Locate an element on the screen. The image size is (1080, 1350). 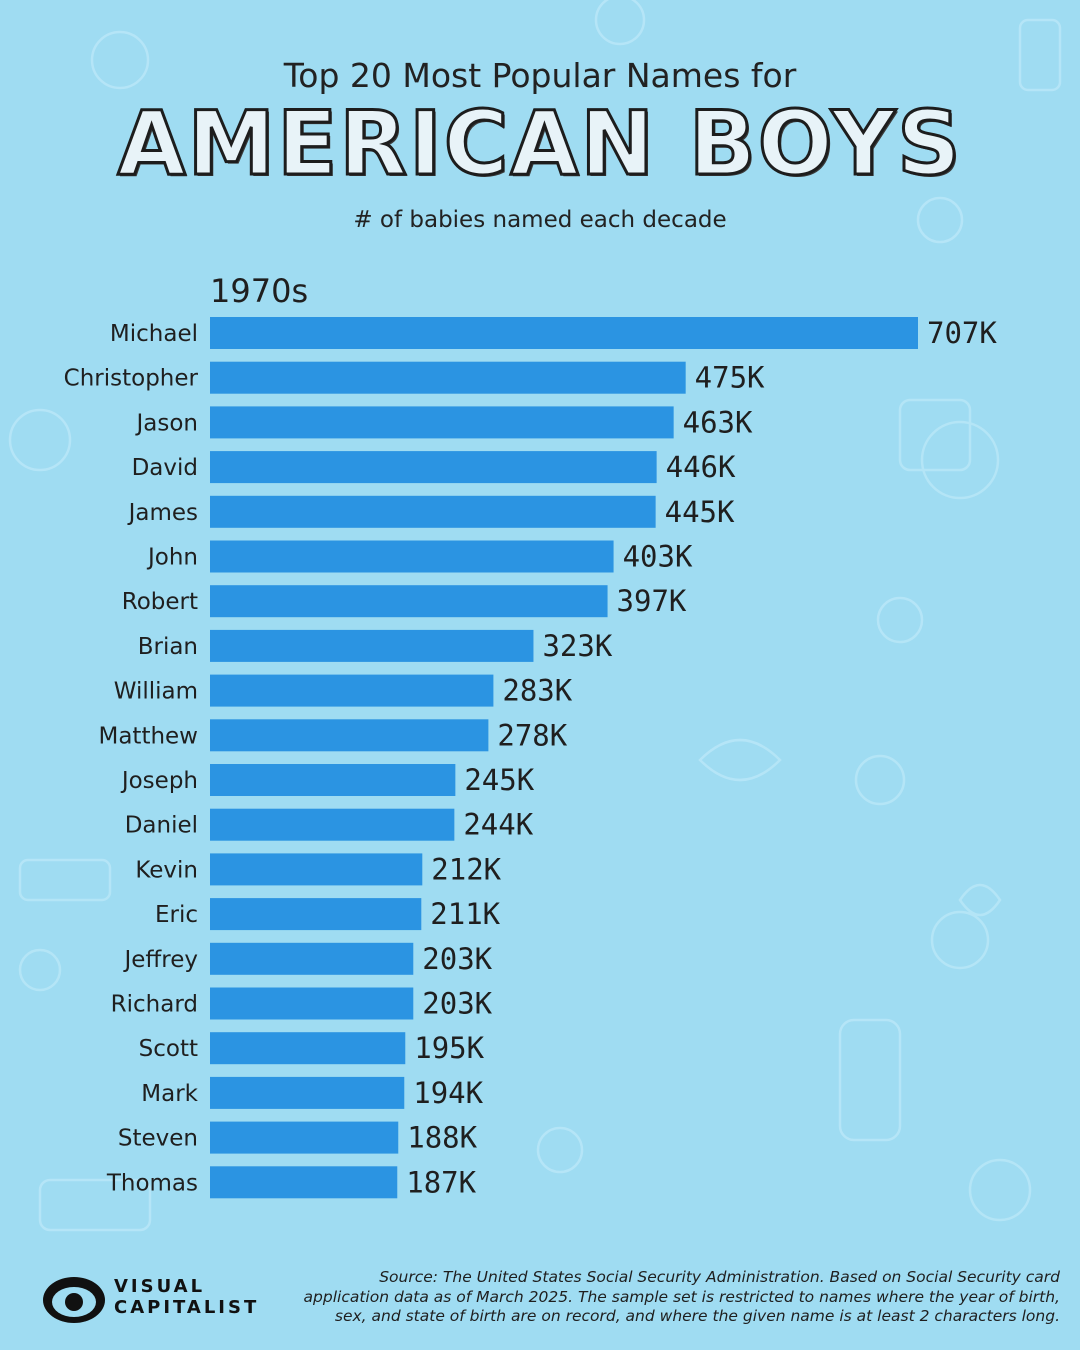
category-label: Michael is located at coordinates (154, 334).